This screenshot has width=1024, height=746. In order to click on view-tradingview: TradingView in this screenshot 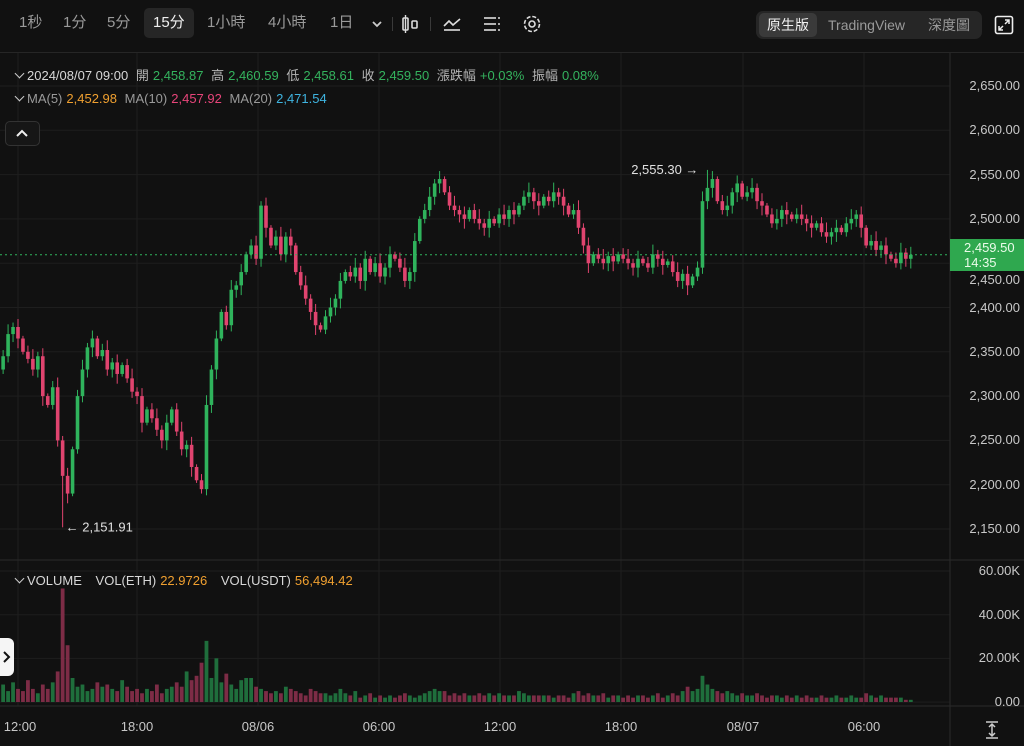, I will do `click(867, 25)`.